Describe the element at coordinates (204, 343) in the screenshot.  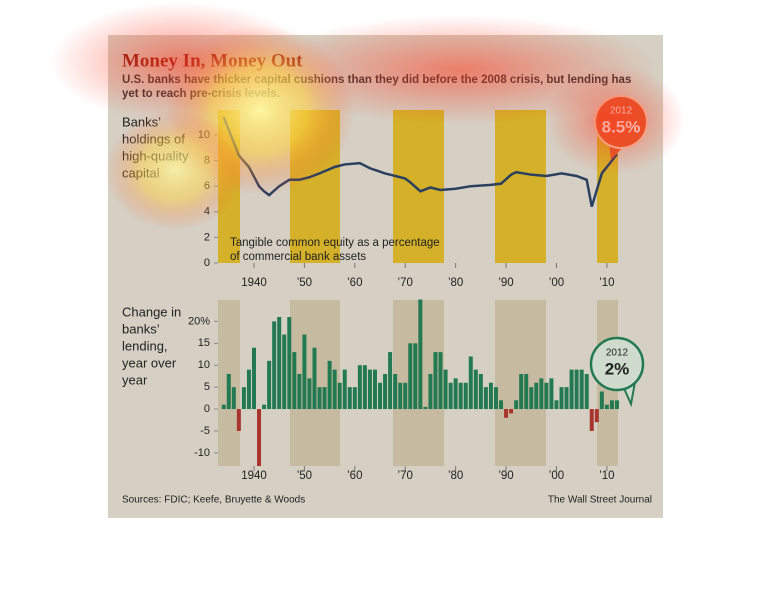
I see `y-tick-label: 15` at that location.